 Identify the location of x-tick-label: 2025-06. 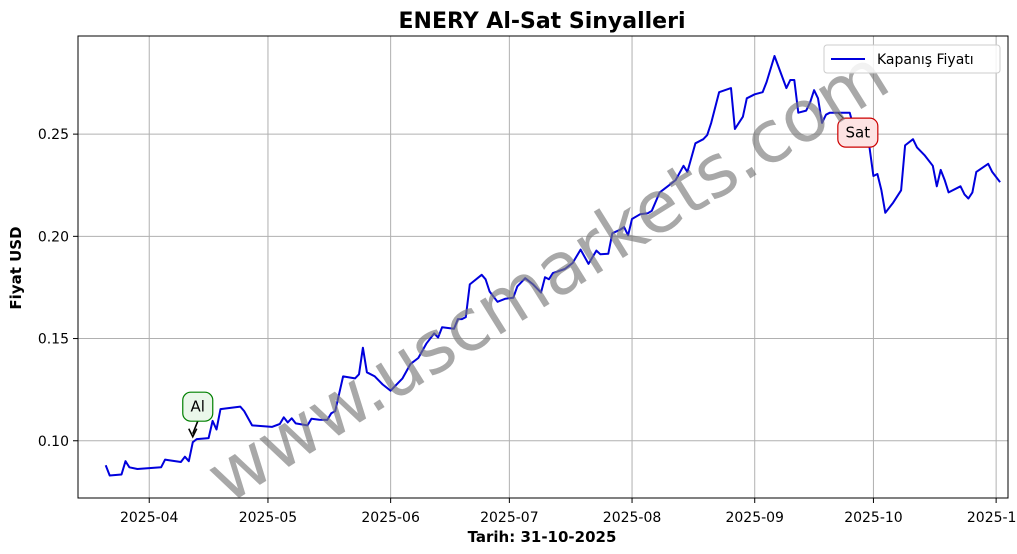
(390, 518).